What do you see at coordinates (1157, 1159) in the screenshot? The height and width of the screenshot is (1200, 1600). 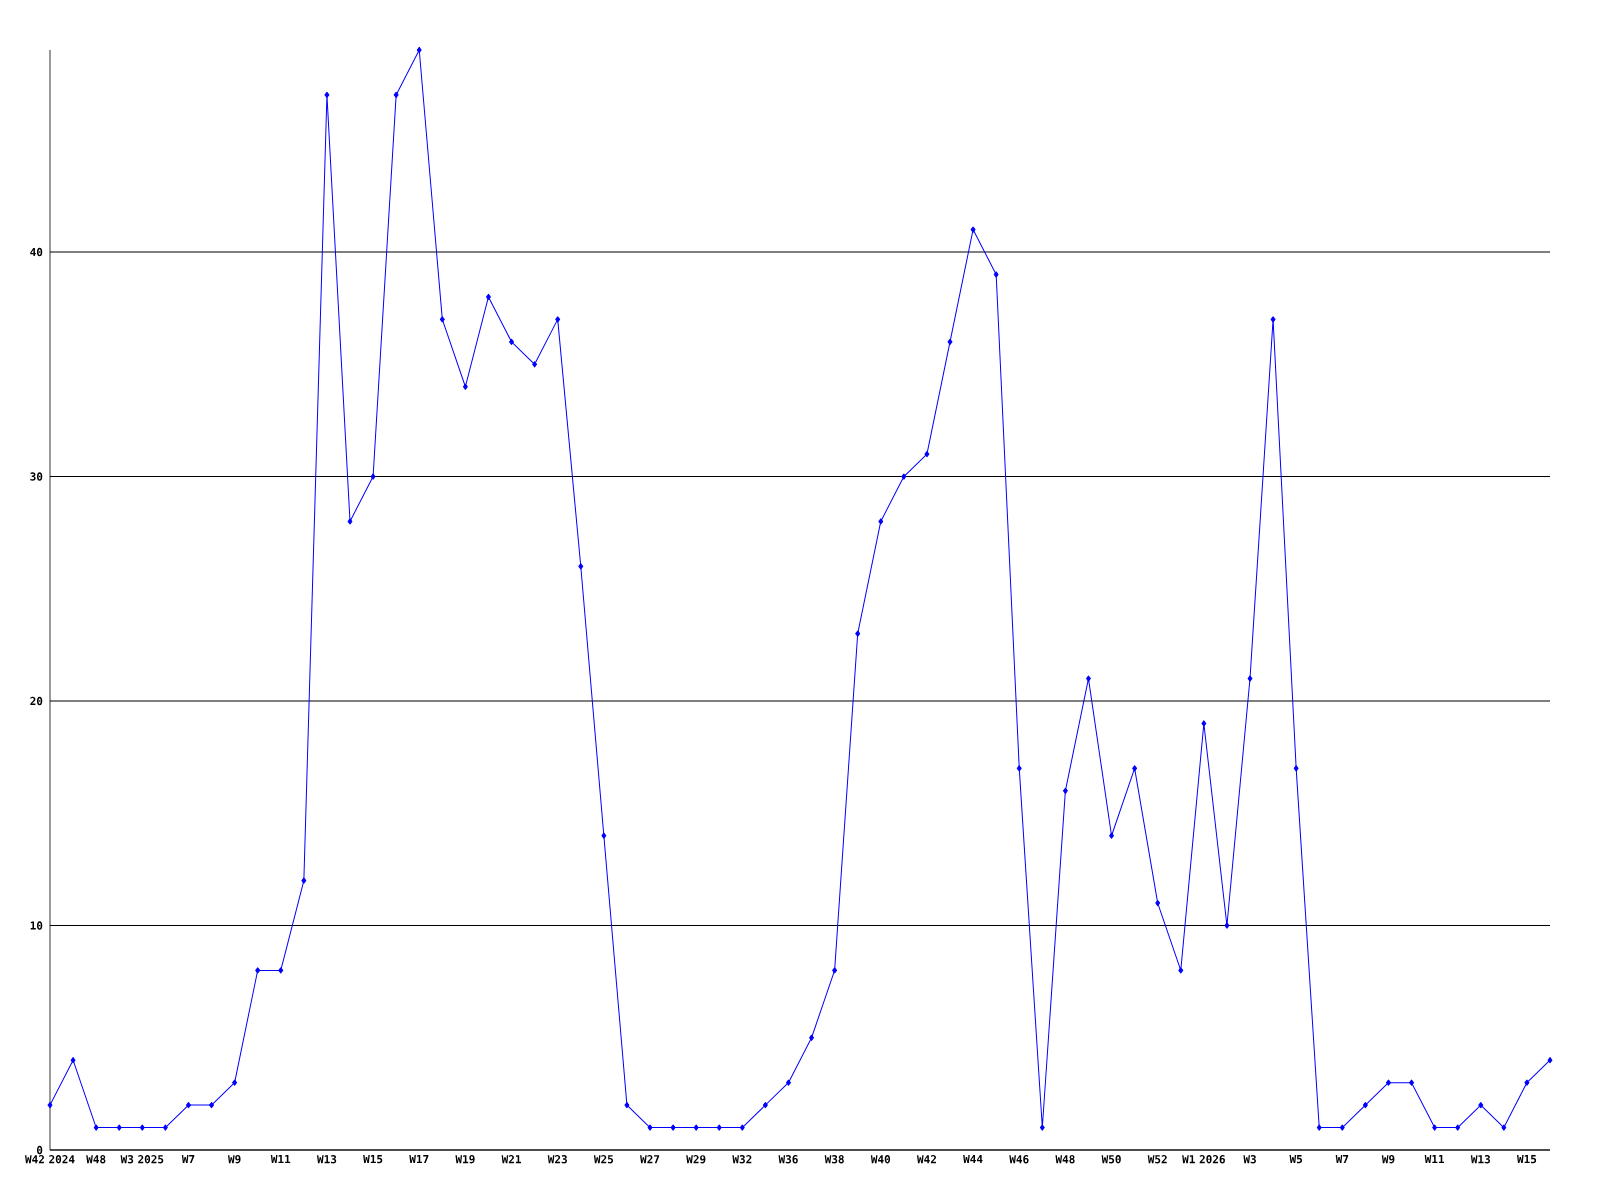 I see `x-tick-label: W52` at bounding box center [1157, 1159].